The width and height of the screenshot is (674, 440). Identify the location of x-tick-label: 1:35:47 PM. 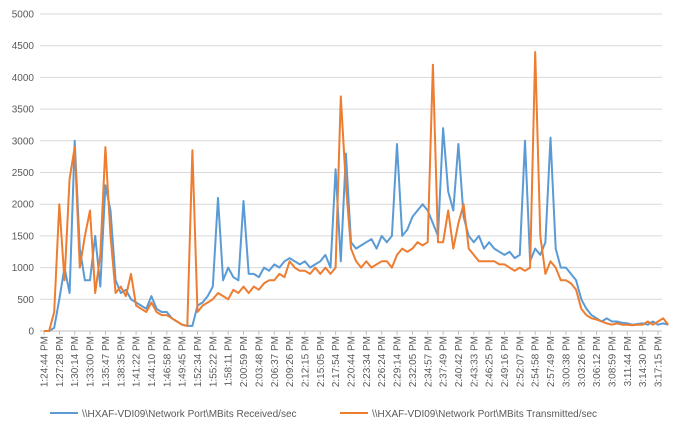
(106, 361).